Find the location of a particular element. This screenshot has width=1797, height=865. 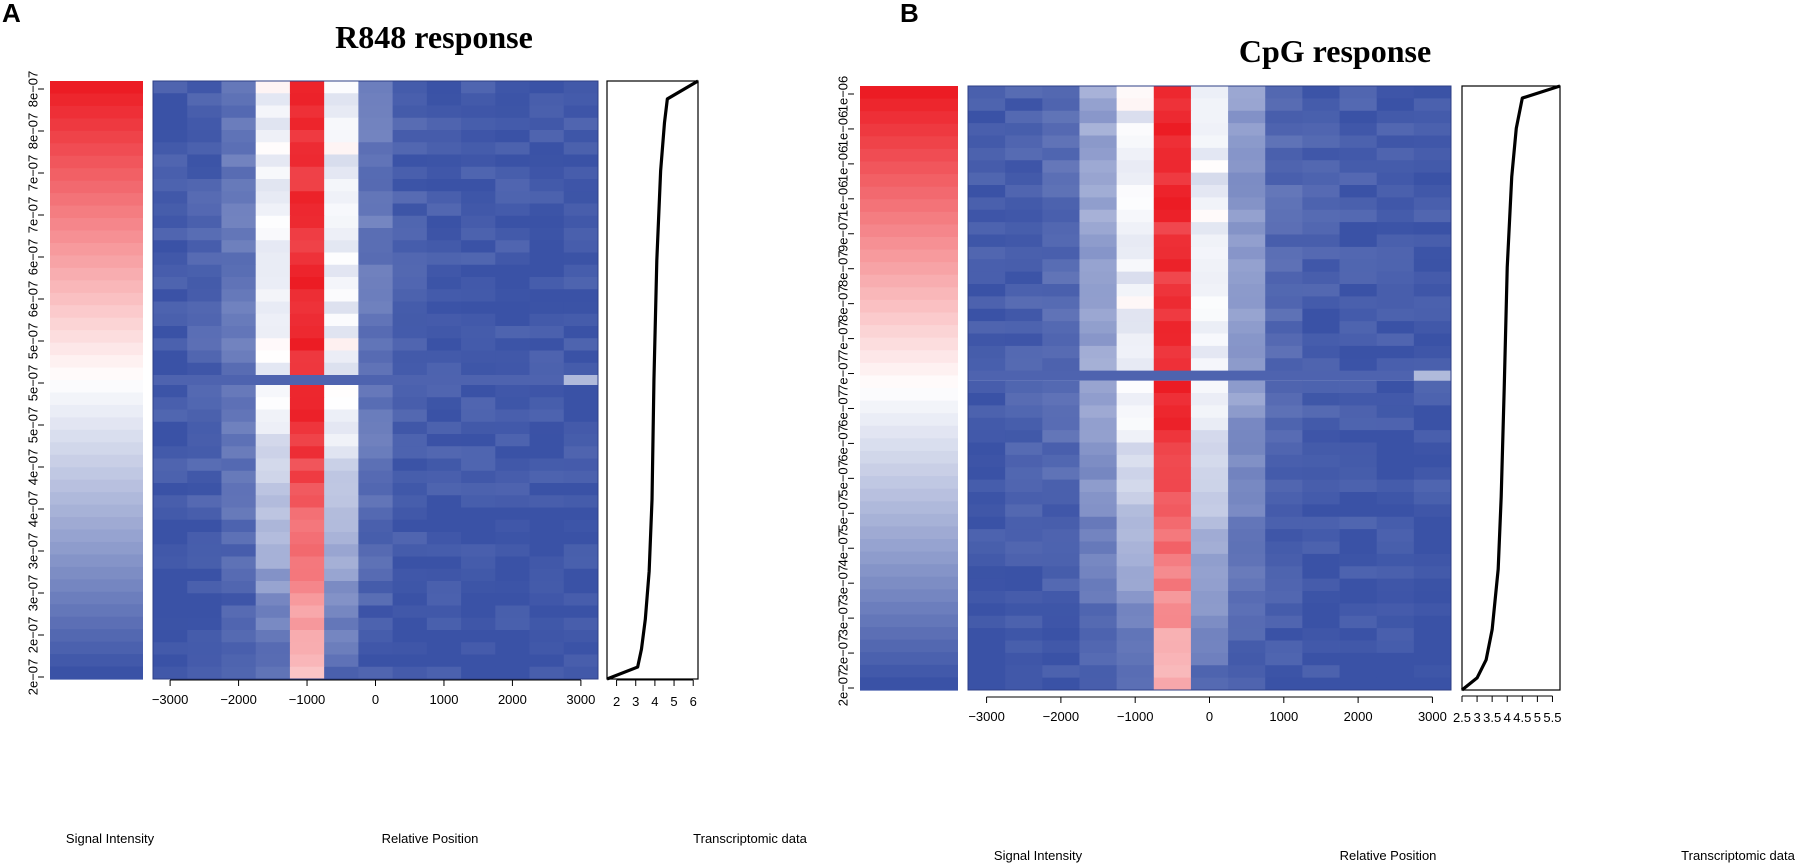

heatmap-separator-cell is located at coordinates (580, 380).